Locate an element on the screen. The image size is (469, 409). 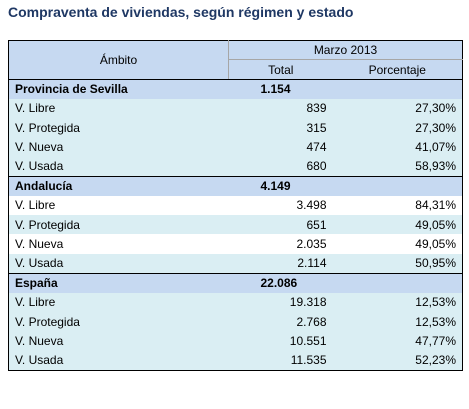
group-row: España 22.086 is located at coordinates (235, 282).